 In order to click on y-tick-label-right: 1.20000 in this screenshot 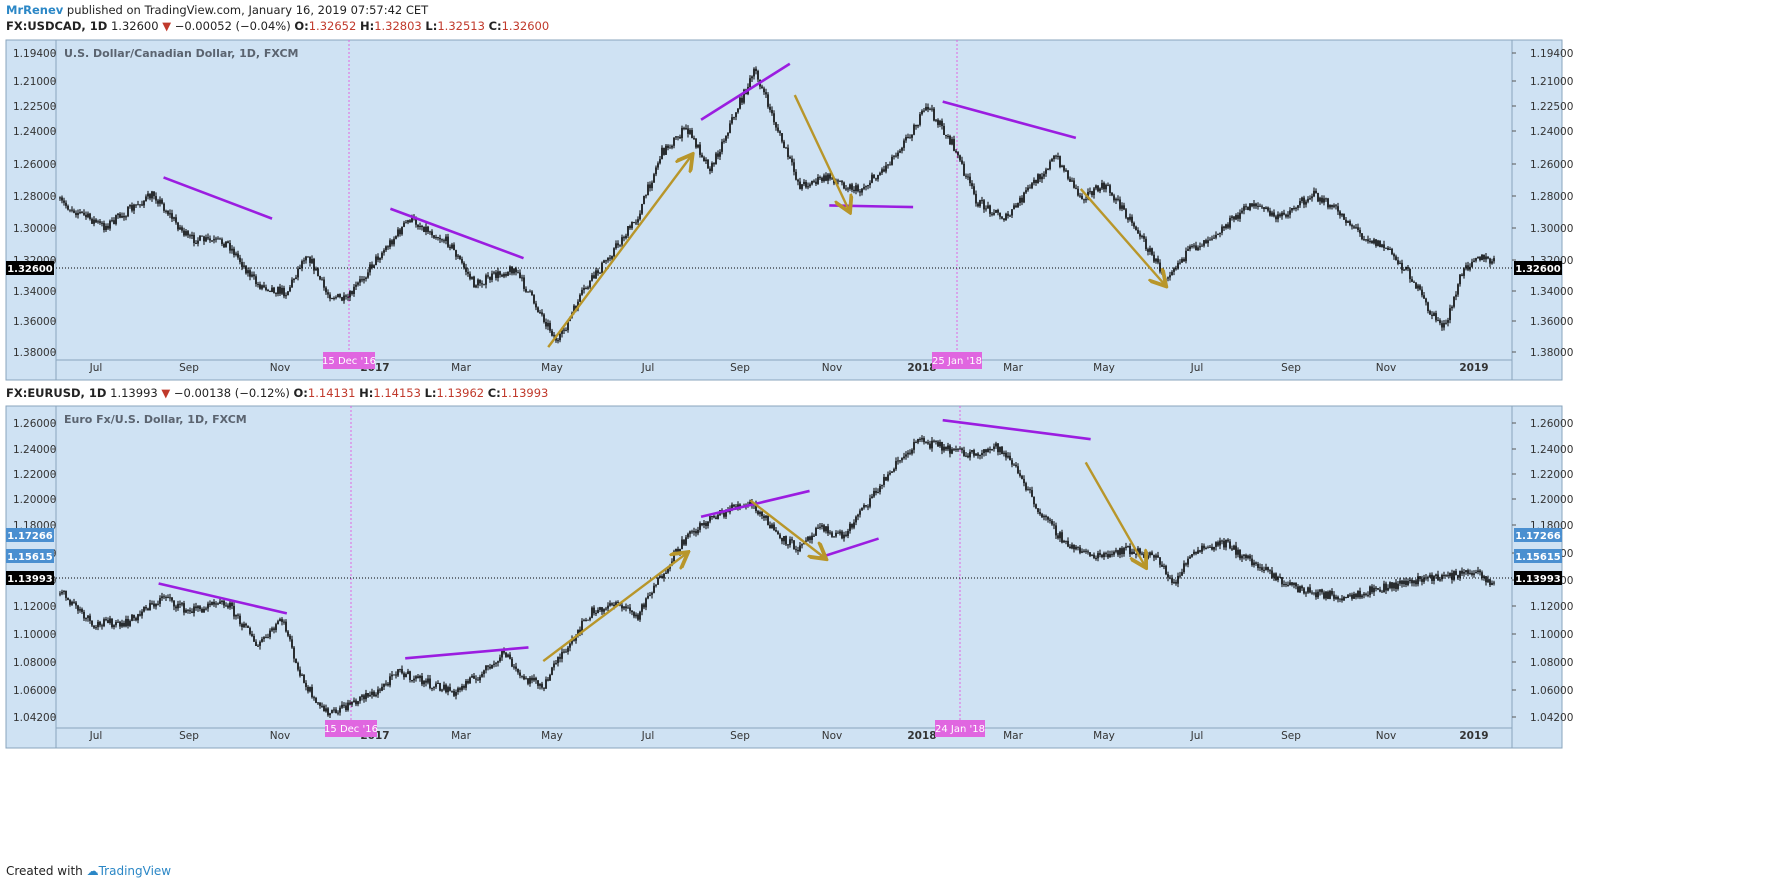, I will do `click(1551, 500)`.